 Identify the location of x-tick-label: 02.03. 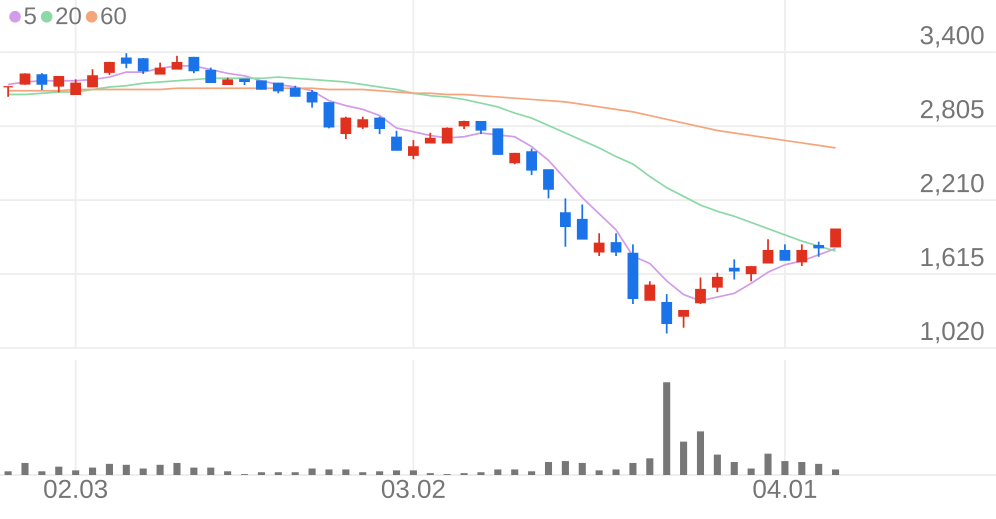
(76, 489).